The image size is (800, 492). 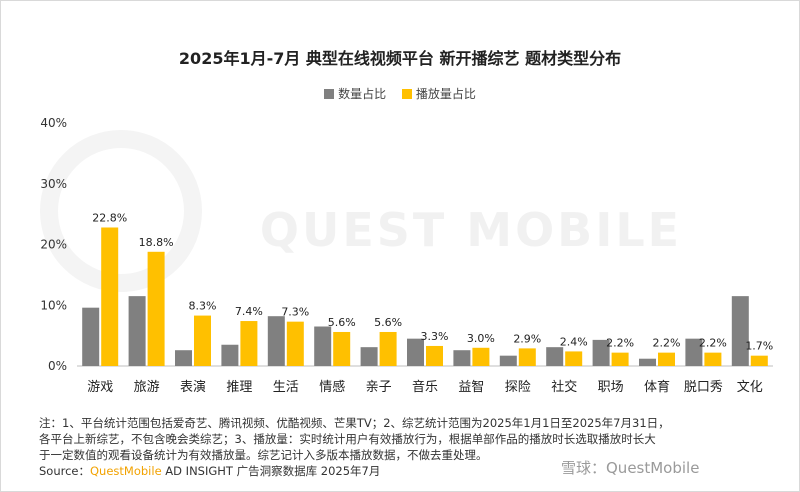 I want to click on x-tick-label: 游戏, so click(x=100, y=387).